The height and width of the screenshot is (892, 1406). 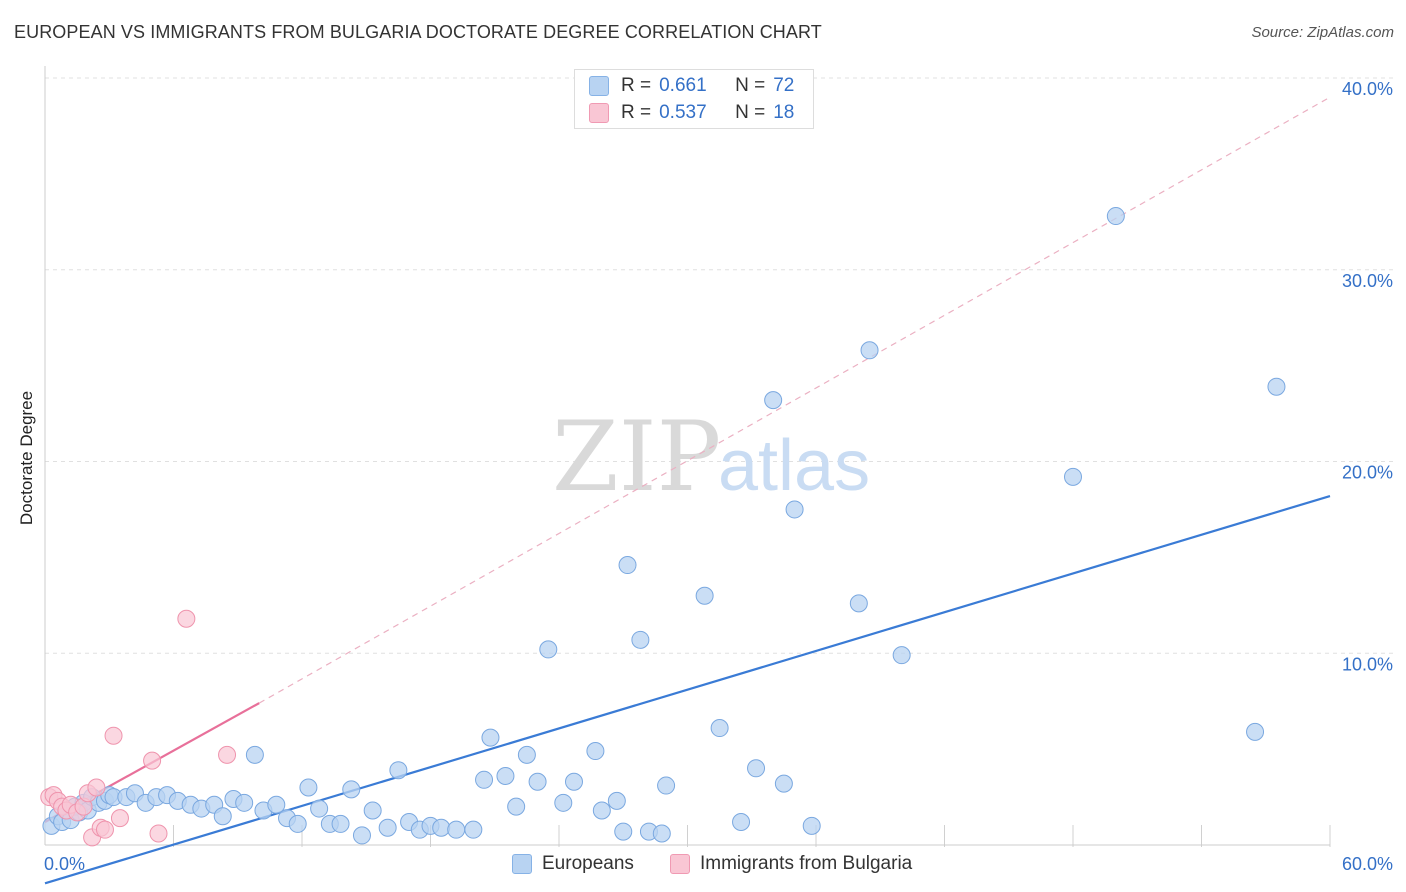 What do you see at coordinates (599, 86) in the screenshot?
I see `legend-swatch-blue` at bounding box center [599, 86].